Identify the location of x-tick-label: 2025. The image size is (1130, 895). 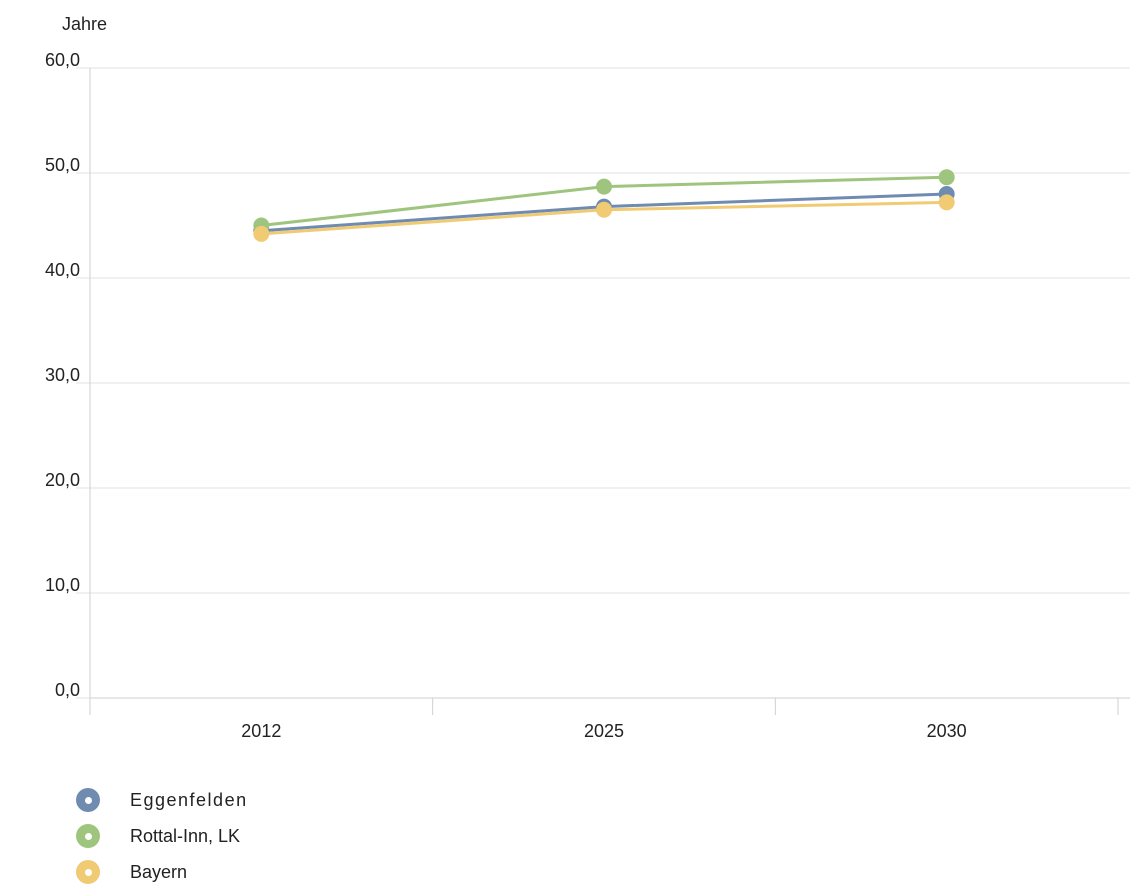
(604, 731).